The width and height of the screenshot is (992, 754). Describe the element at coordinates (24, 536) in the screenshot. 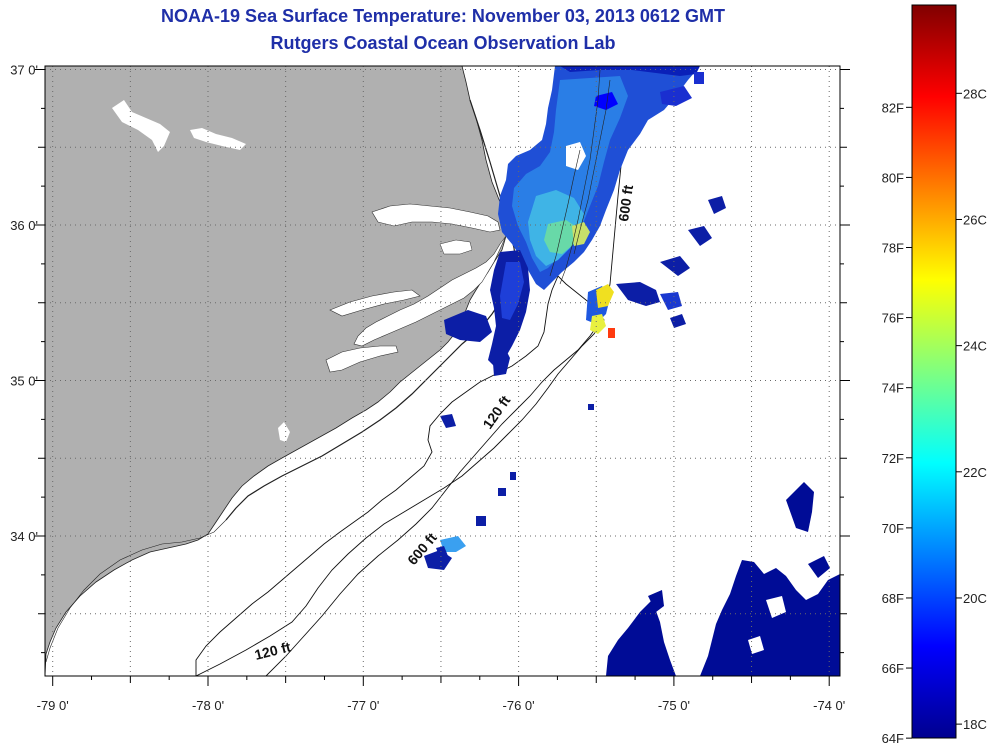

I see `lat-label: 34 0'` at that location.